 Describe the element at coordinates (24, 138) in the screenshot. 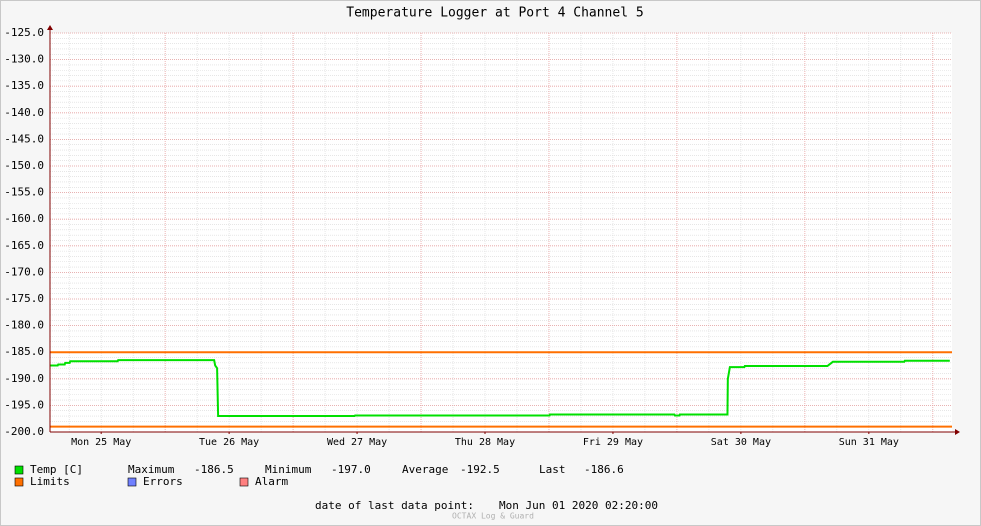

I see `y-tick-label: -145.0` at that location.